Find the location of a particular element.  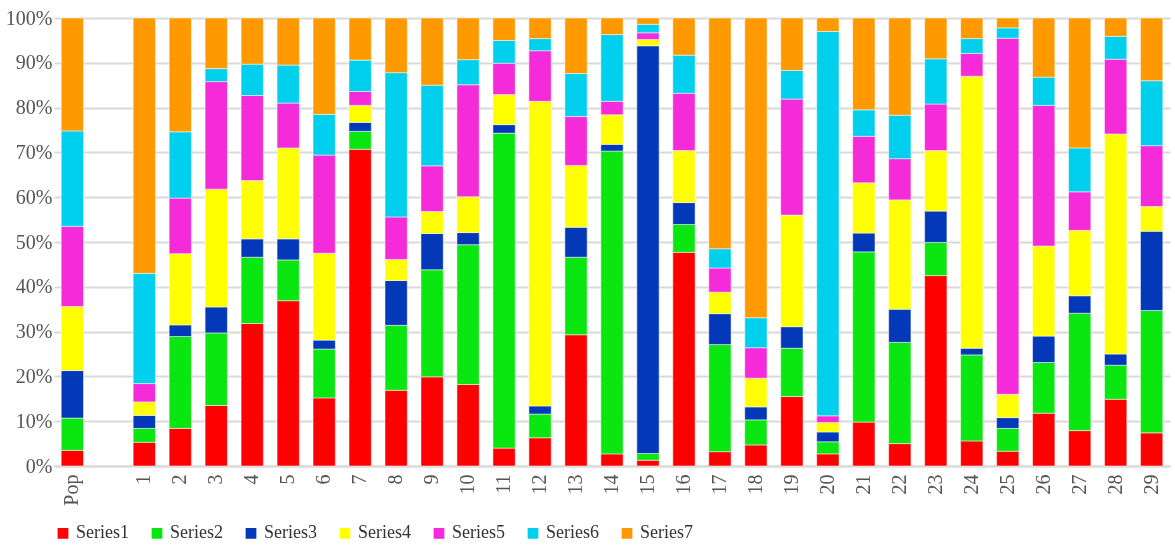

y-tick-label: 40% is located at coordinates (34, 286).